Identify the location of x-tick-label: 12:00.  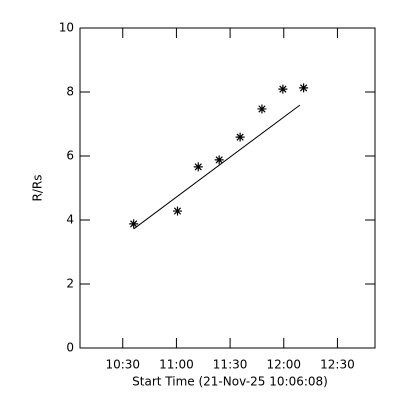
(283, 365).